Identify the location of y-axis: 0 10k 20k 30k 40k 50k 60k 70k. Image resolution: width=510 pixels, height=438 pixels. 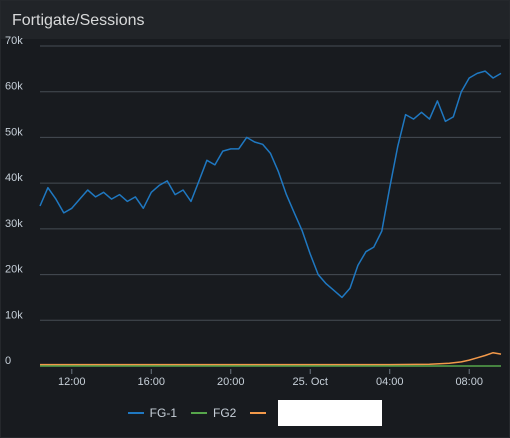
(14, 201).